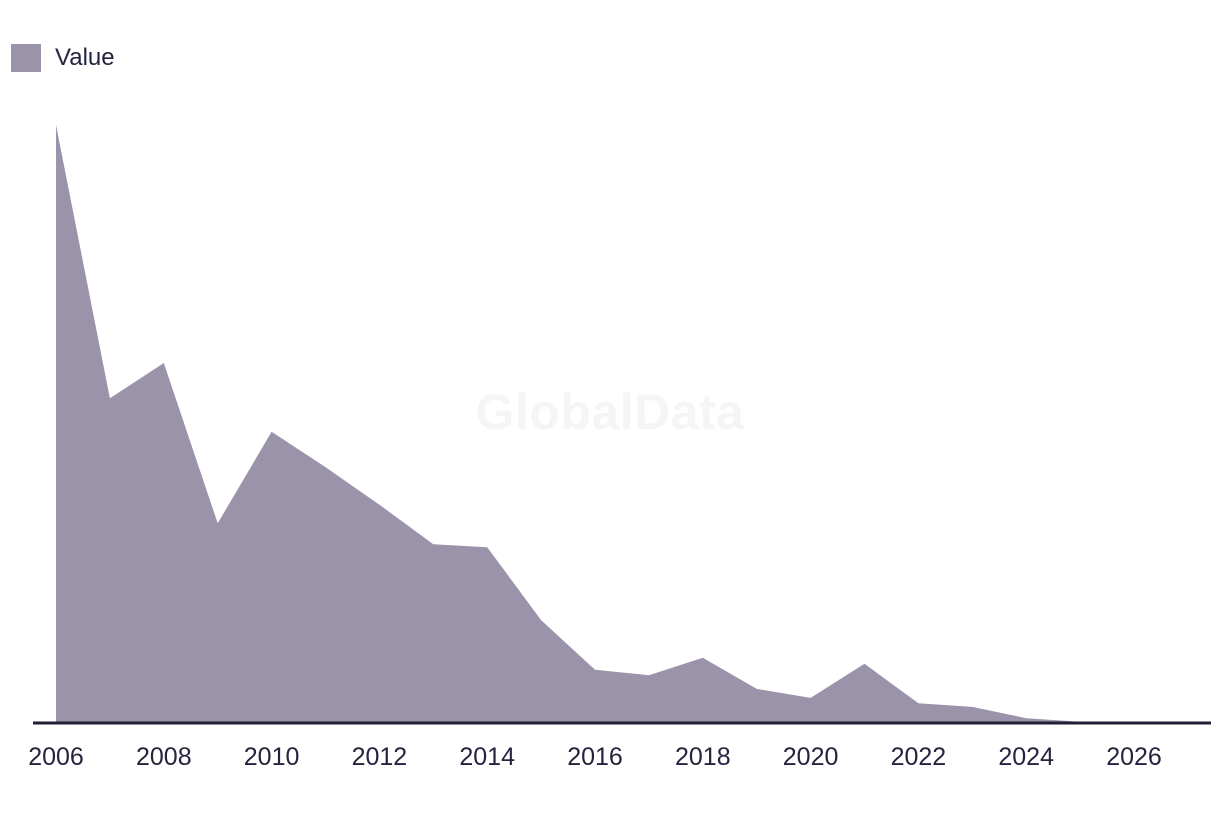 The image size is (1220, 816). Describe the element at coordinates (56, 757) in the screenshot. I see `x-axis-tick-label: 2006` at that location.